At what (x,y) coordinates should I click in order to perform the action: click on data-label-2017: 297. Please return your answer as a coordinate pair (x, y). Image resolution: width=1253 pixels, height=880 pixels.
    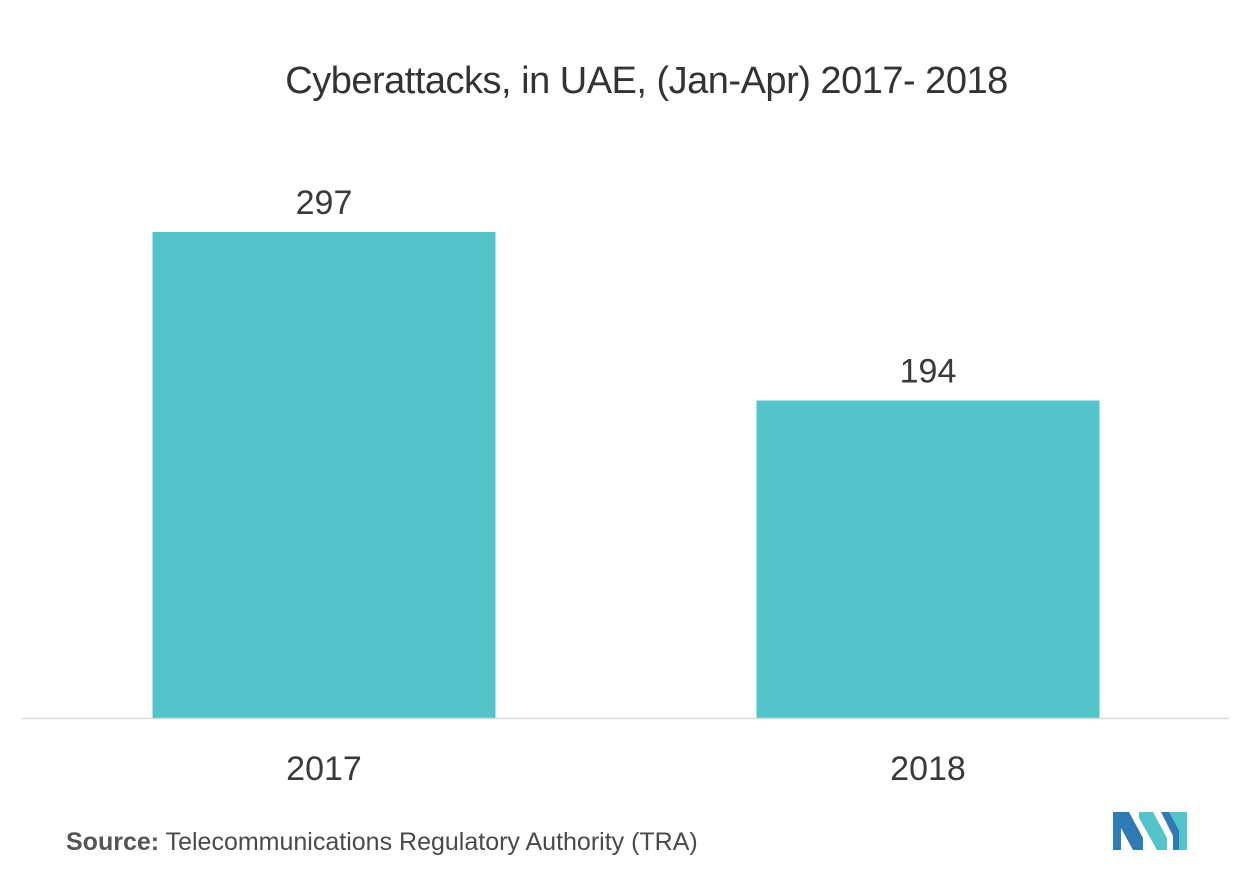
    Looking at the image, I should click on (324, 203).